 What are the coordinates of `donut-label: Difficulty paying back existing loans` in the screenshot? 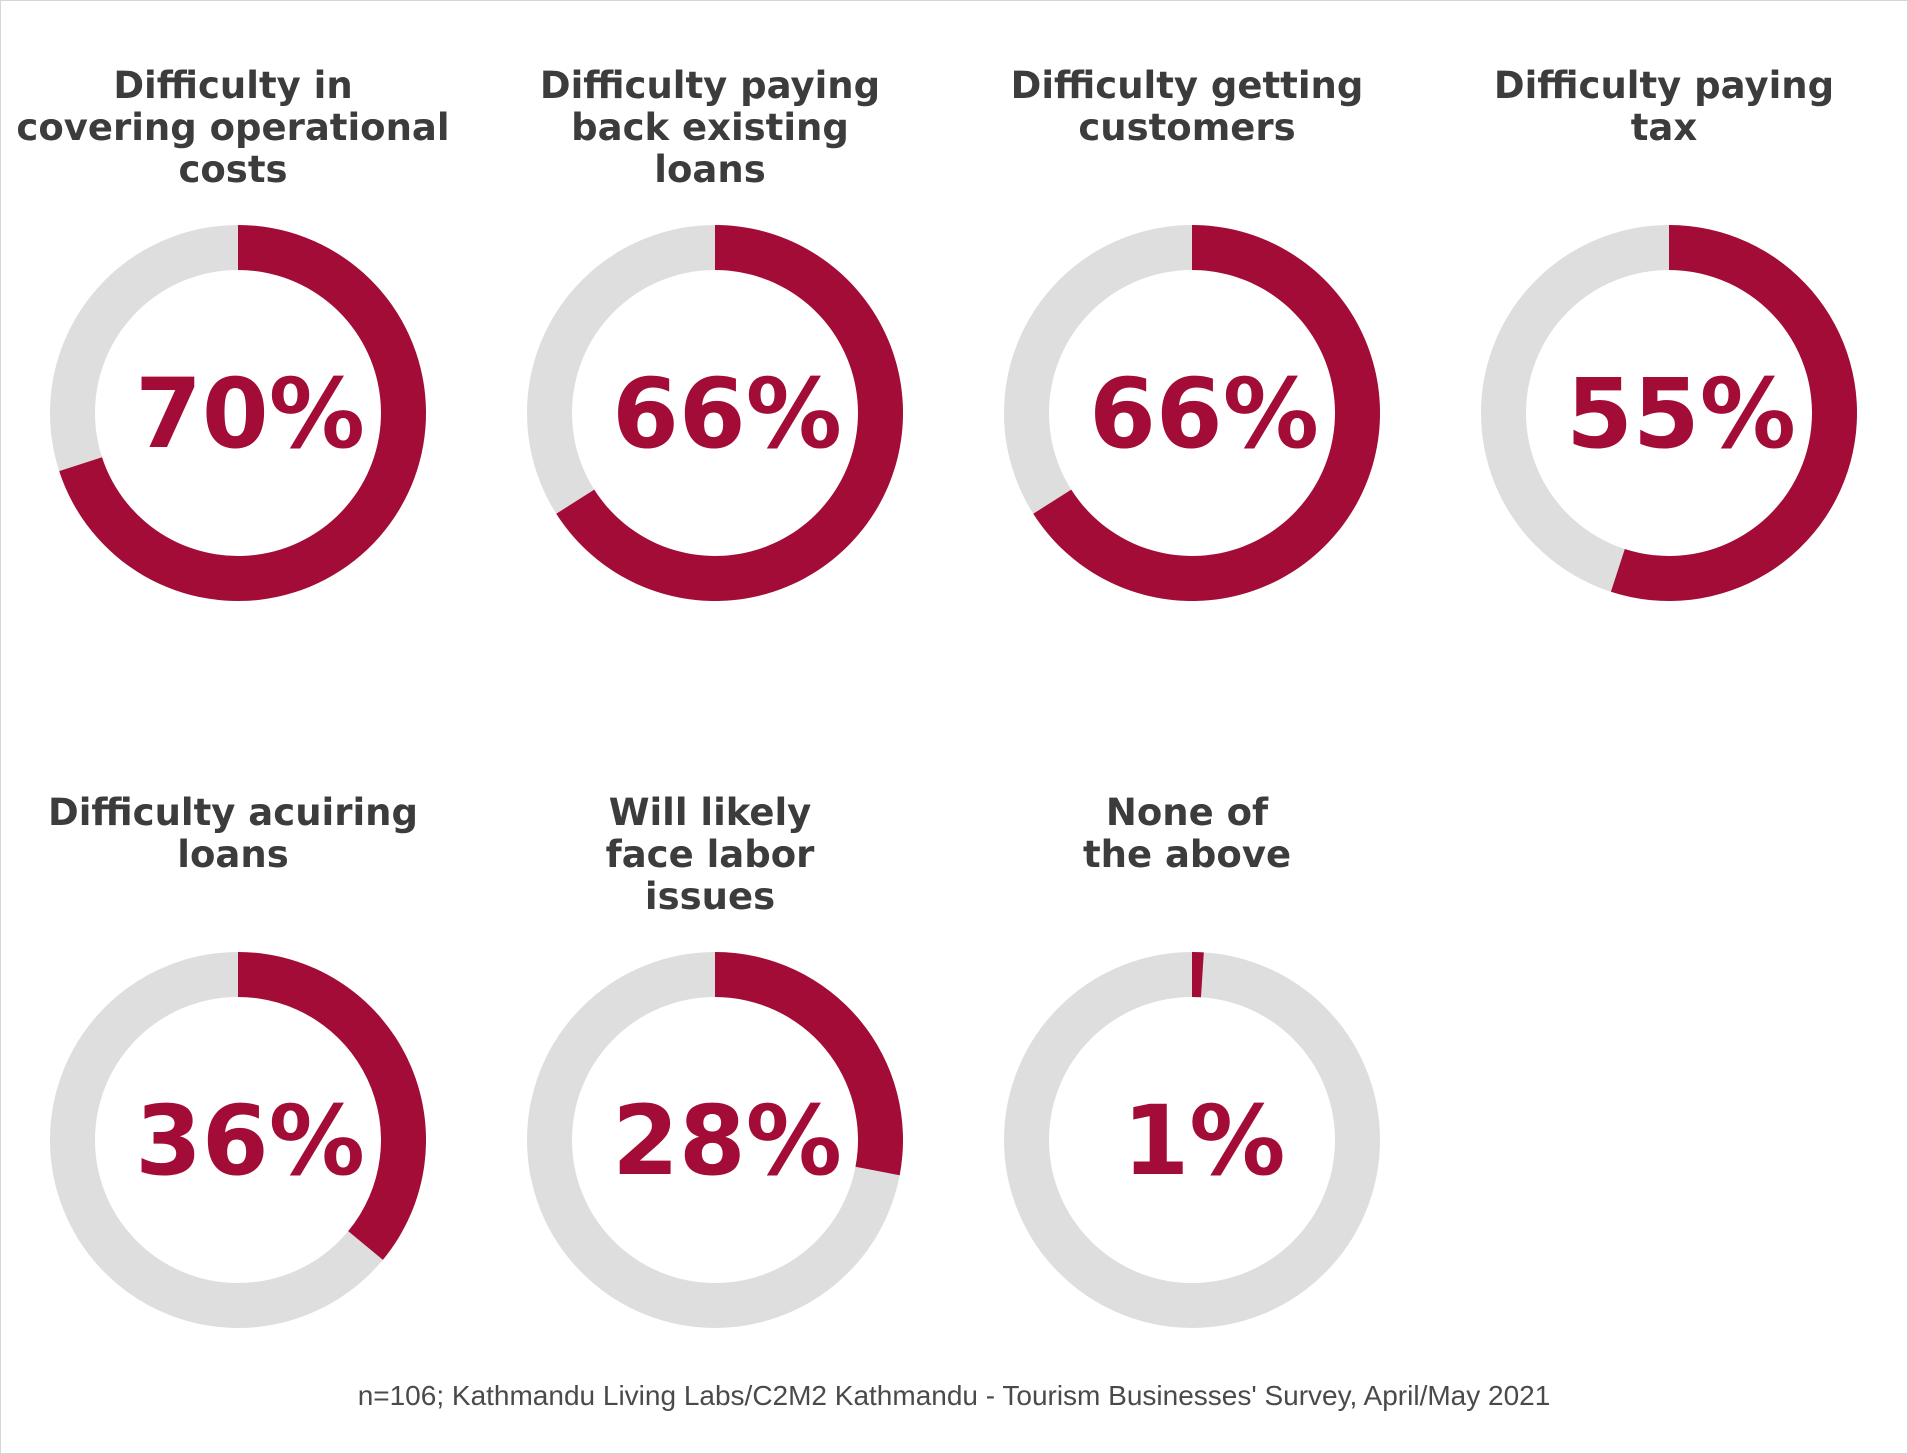 It's located at (710, 127).